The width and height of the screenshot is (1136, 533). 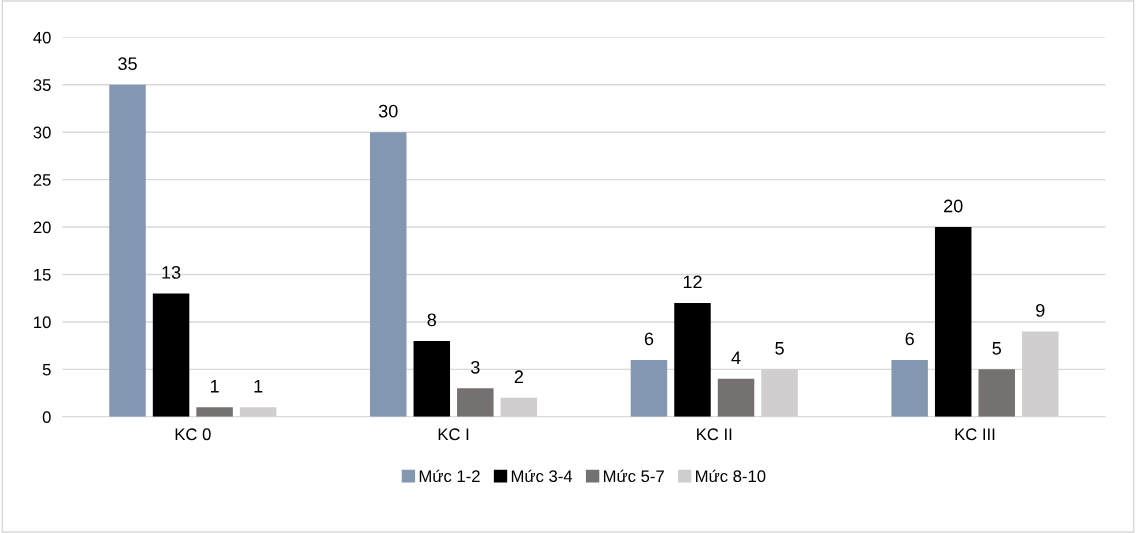 What do you see at coordinates (449, 476) in the screenshot?
I see `legend-label: Mức 1-2` at bounding box center [449, 476].